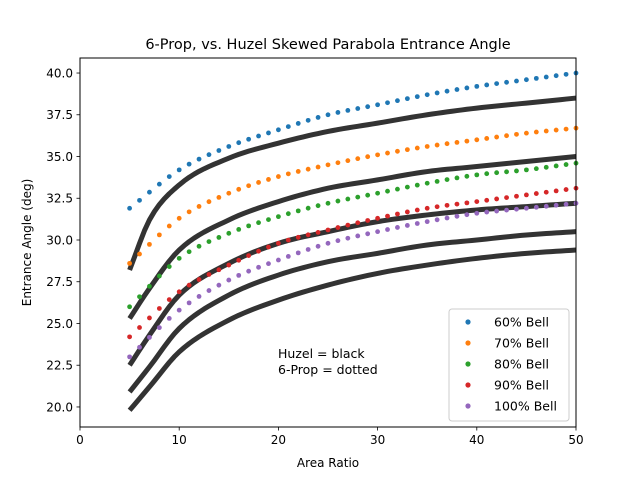 Image resolution: width=640 pixels, height=480 pixels. Describe the element at coordinates (59, 199) in the screenshot. I see `y-tick-label: 32.5` at that location.